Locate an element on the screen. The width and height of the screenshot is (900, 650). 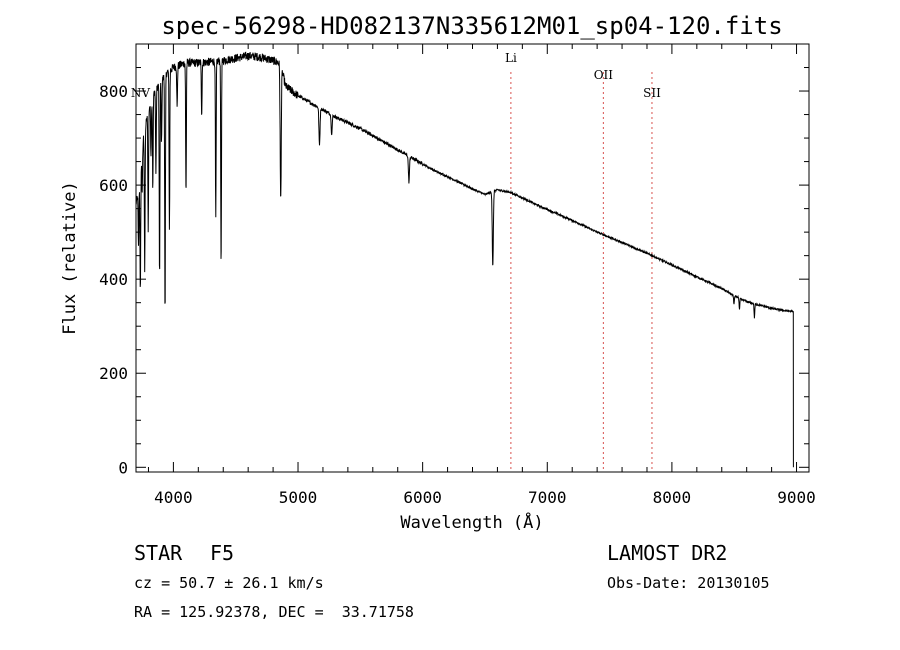
x-tick-label: 5000 is located at coordinates (298, 497).